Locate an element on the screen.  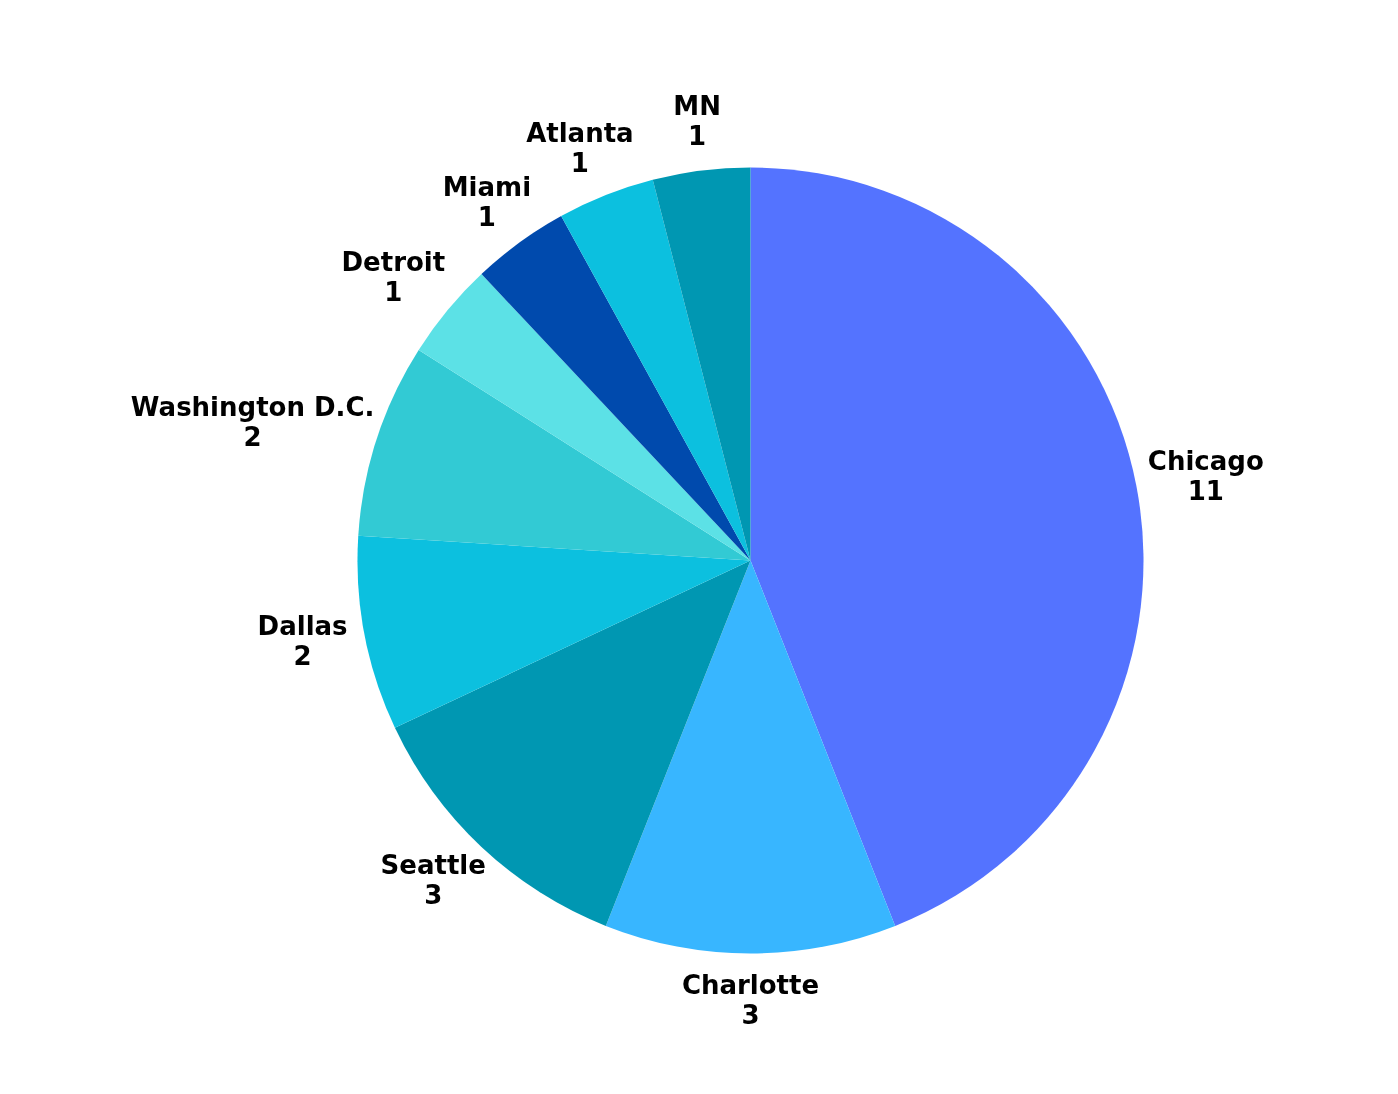
slice-label: Seattle is located at coordinates (433, 864).